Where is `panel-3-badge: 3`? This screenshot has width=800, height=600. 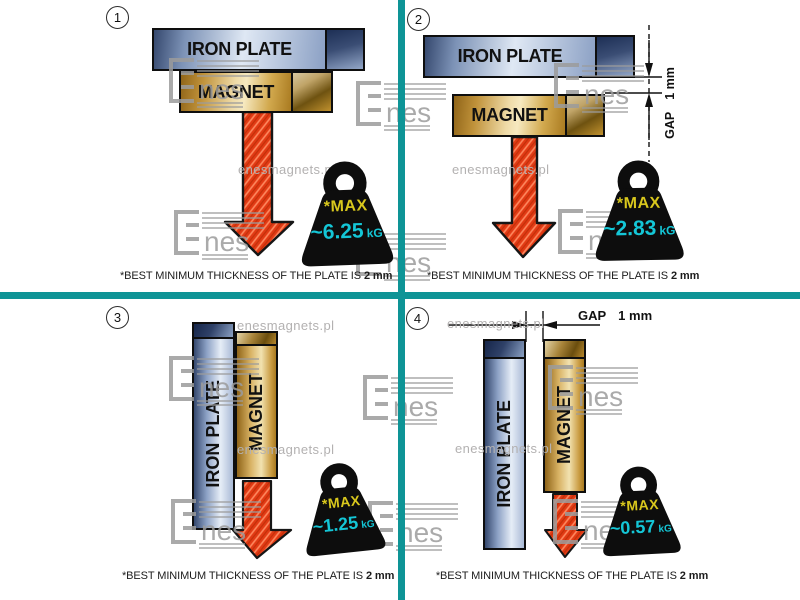 panel-3-badge: 3 is located at coordinates (117, 317).